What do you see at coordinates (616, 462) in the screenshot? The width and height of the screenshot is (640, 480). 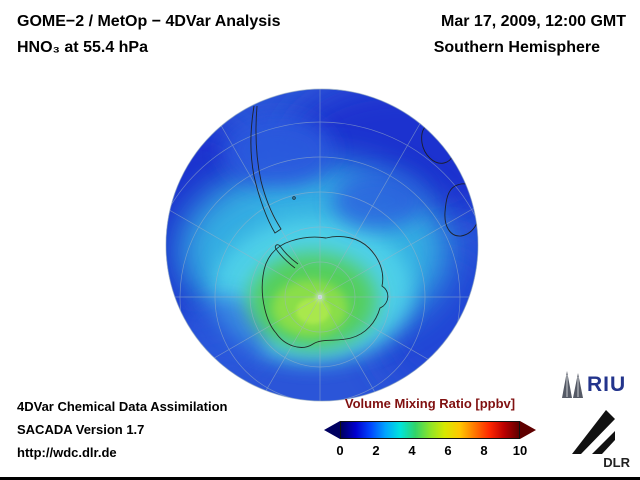 I see `dlr-logo-text: DLR` at bounding box center [616, 462].